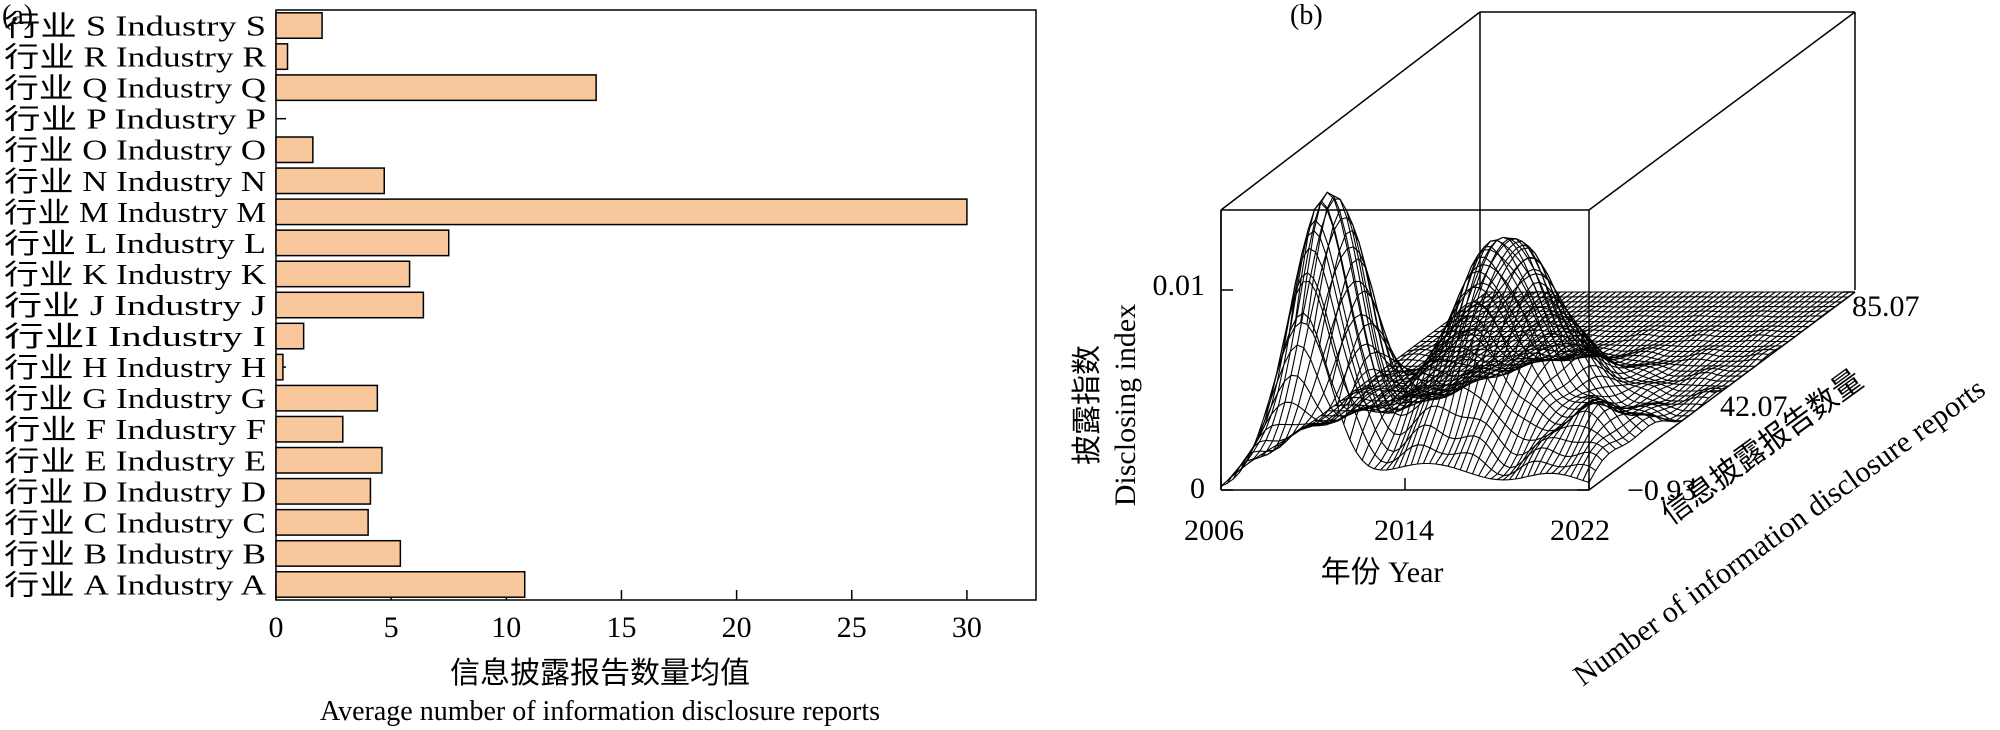 The height and width of the screenshot is (730, 2000). What do you see at coordinates (852, 627) in the screenshot?
I see `bar-x-tick-label: 25` at bounding box center [852, 627].